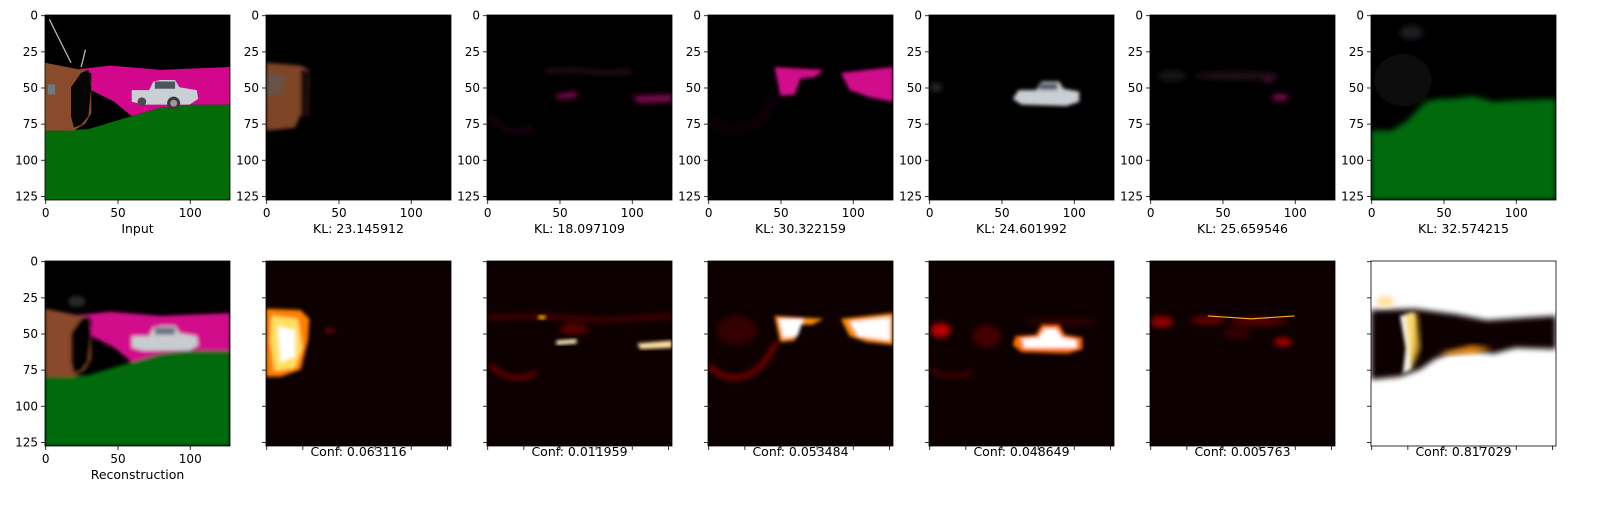 Image resolution: width=1609 pixels, height=509 pixels. Describe the element at coordinates (1021, 451) in the screenshot. I see `panel-caption: Conf: 0.048649` at that location.